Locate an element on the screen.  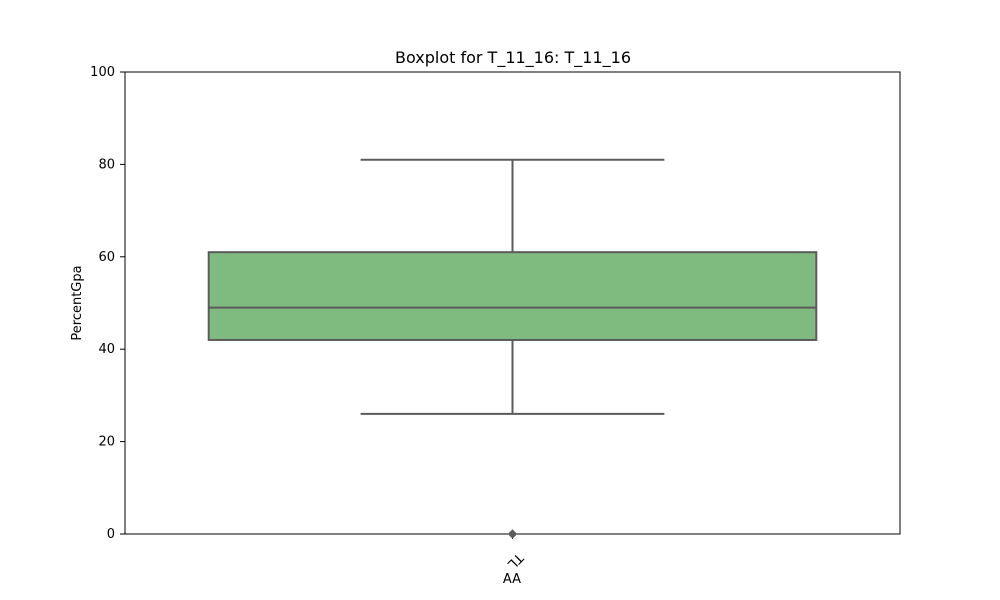
y-tick-label-1: 20 is located at coordinates (106, 442).